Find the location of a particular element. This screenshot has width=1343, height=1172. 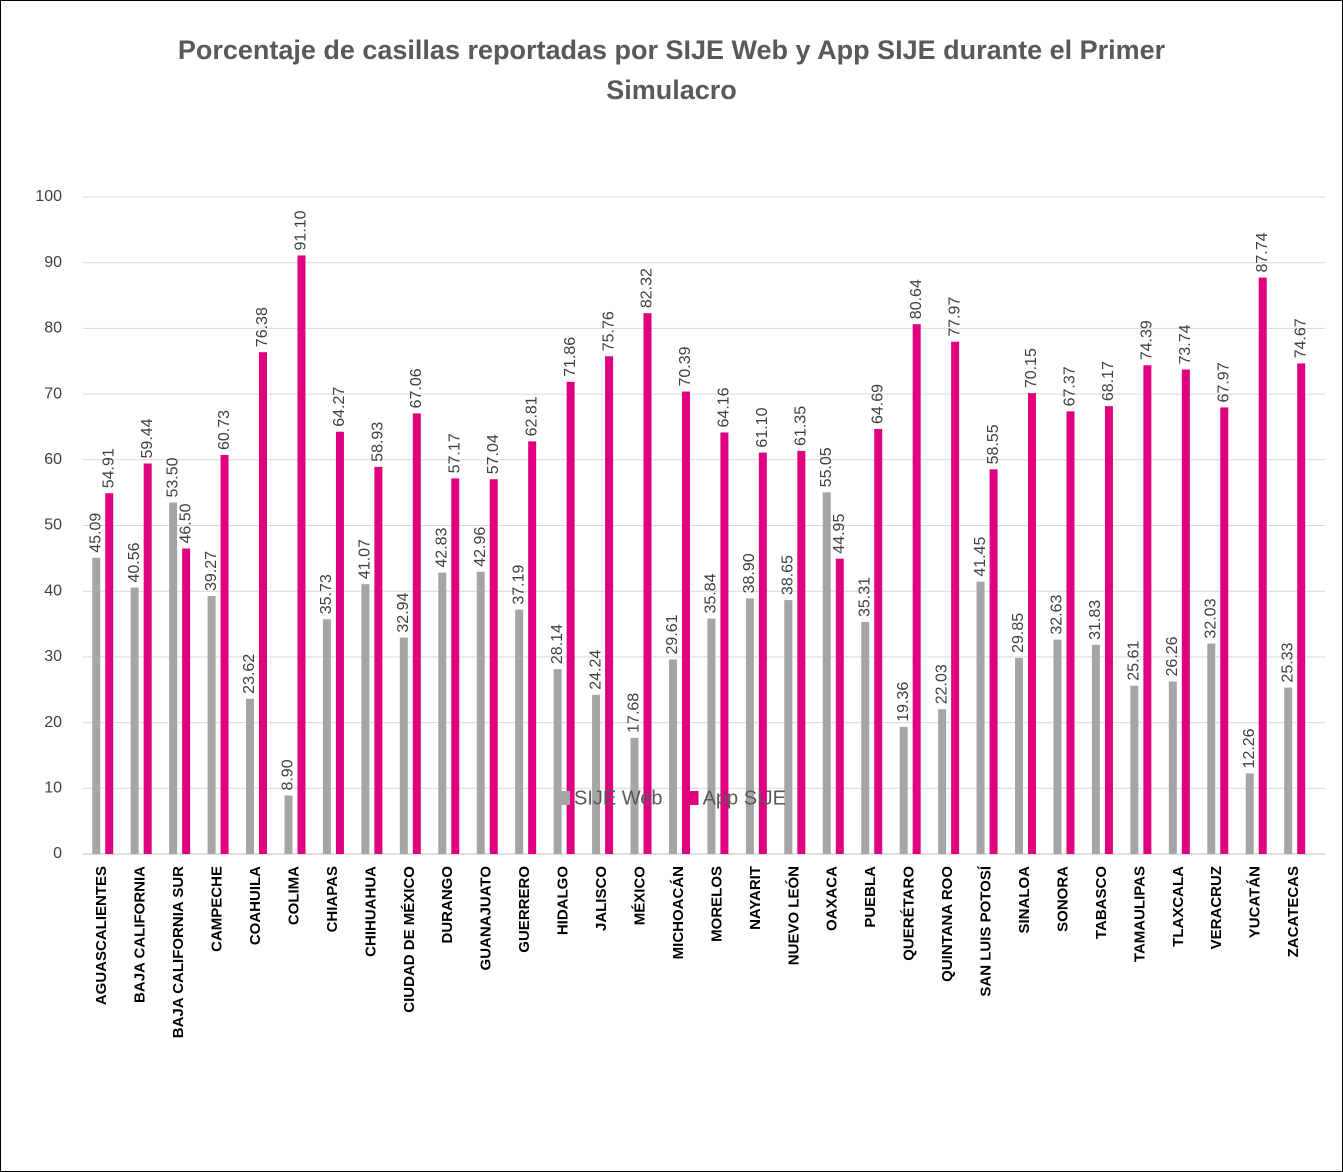

x-tick-label: ZACATECAS is located at coordinates (1293, 911).